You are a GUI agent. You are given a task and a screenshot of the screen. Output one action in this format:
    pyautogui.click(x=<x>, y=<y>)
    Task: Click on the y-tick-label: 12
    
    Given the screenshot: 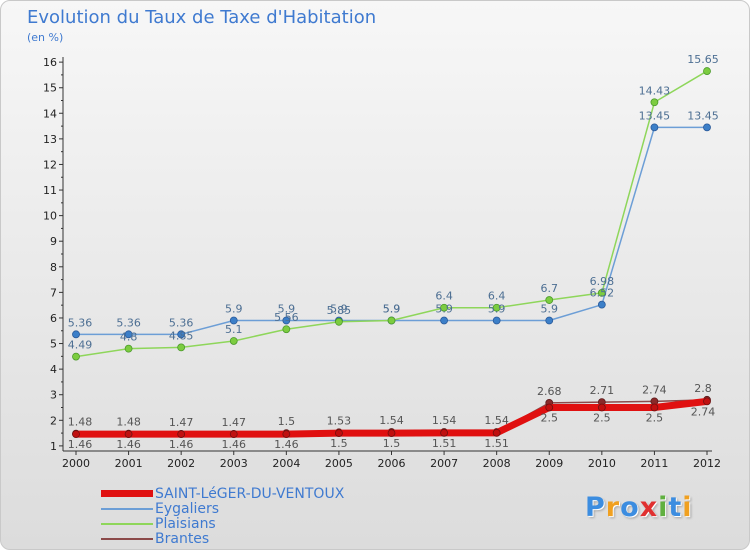 What is the action you would take?
    pyautogui.click(x=50, y=164)
    